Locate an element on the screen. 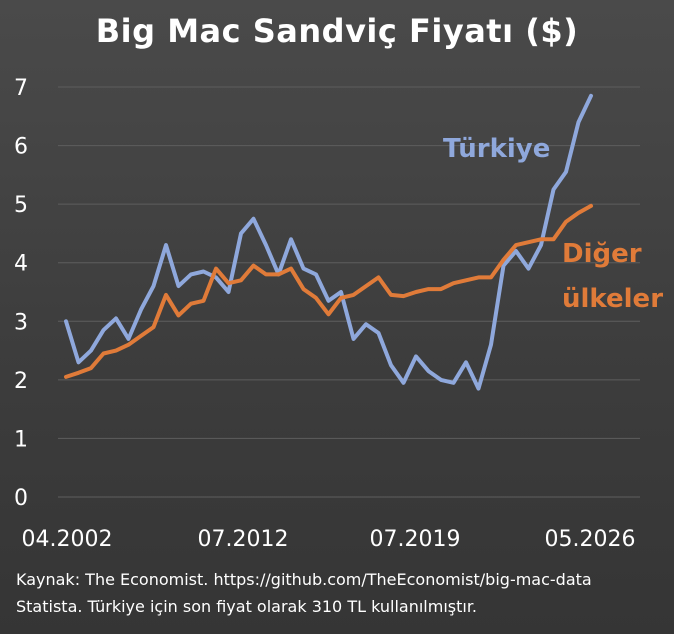 This screenshot has height=634, width=674. x-tick-label: 07.2019 is located at coordinates (415, 539).